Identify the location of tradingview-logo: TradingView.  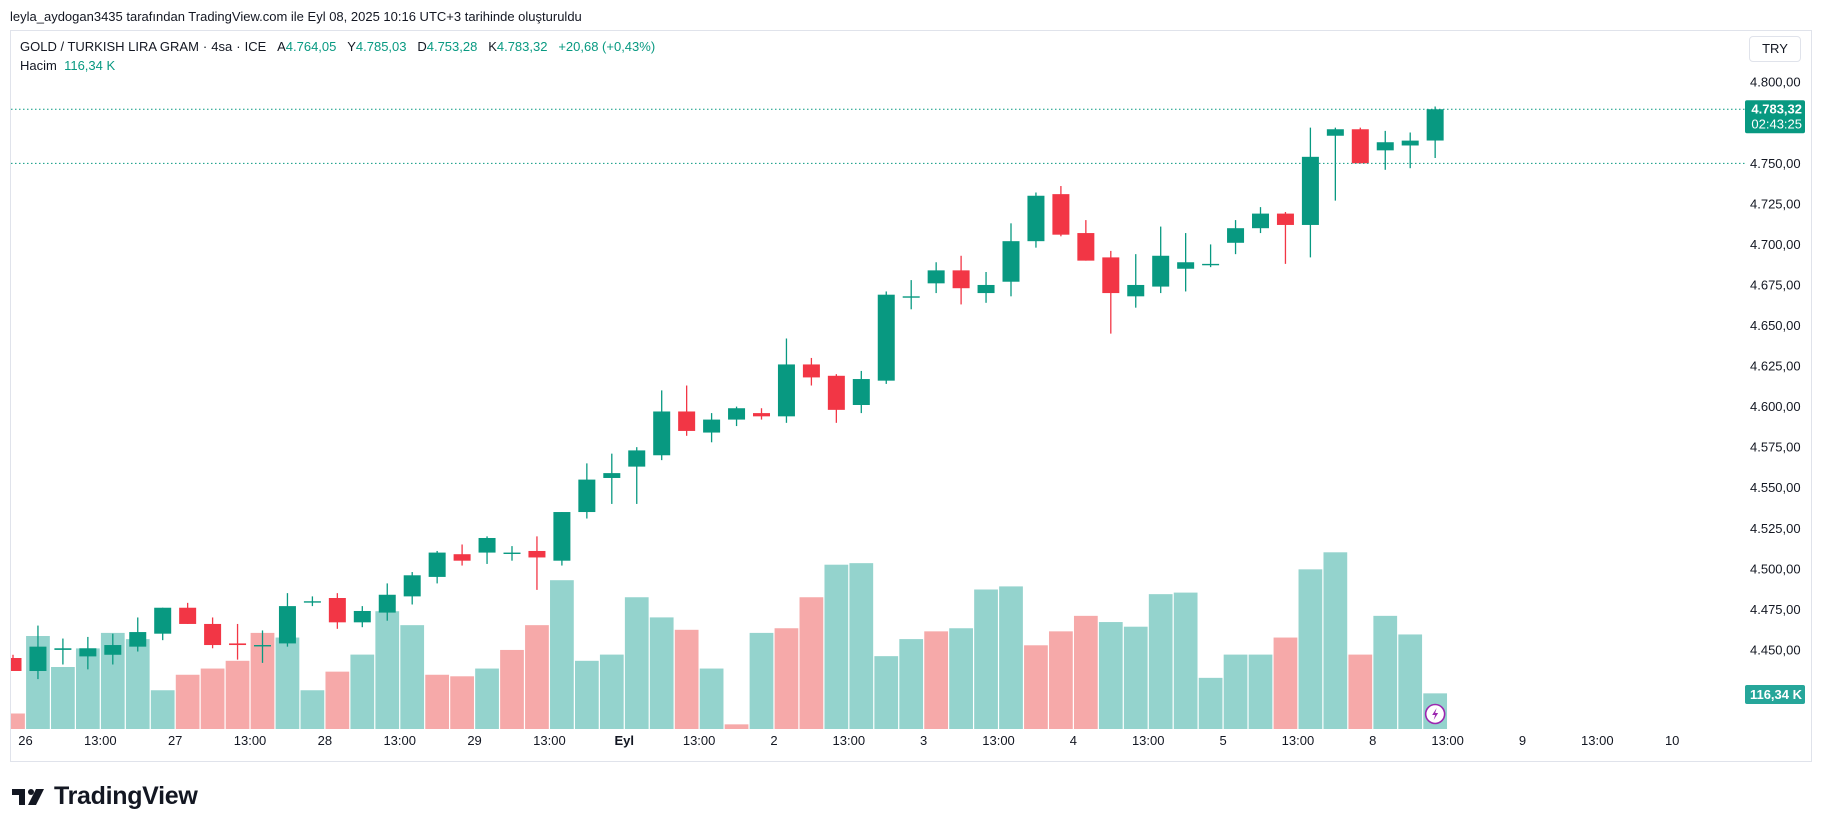
(105, 796).